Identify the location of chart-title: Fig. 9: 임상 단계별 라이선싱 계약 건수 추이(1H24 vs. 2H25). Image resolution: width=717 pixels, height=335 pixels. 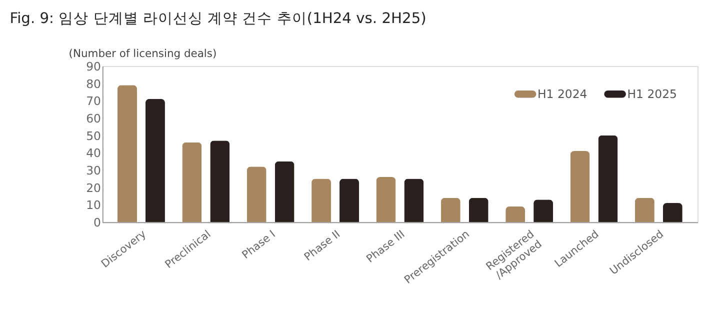
(218, 19).